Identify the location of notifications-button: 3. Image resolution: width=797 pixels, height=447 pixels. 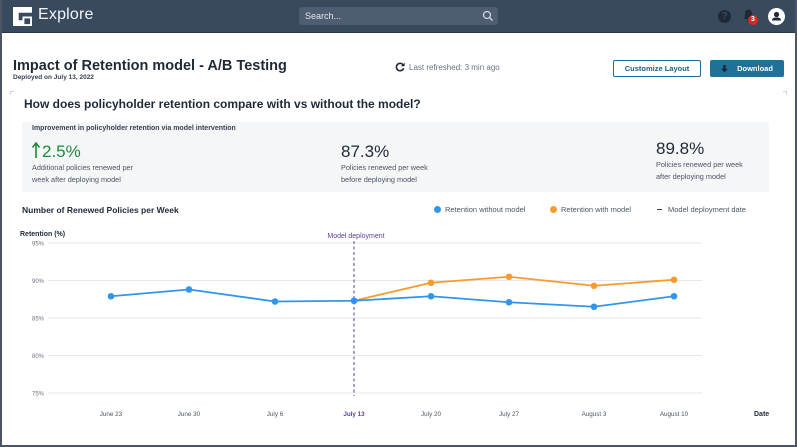
(750, 17).